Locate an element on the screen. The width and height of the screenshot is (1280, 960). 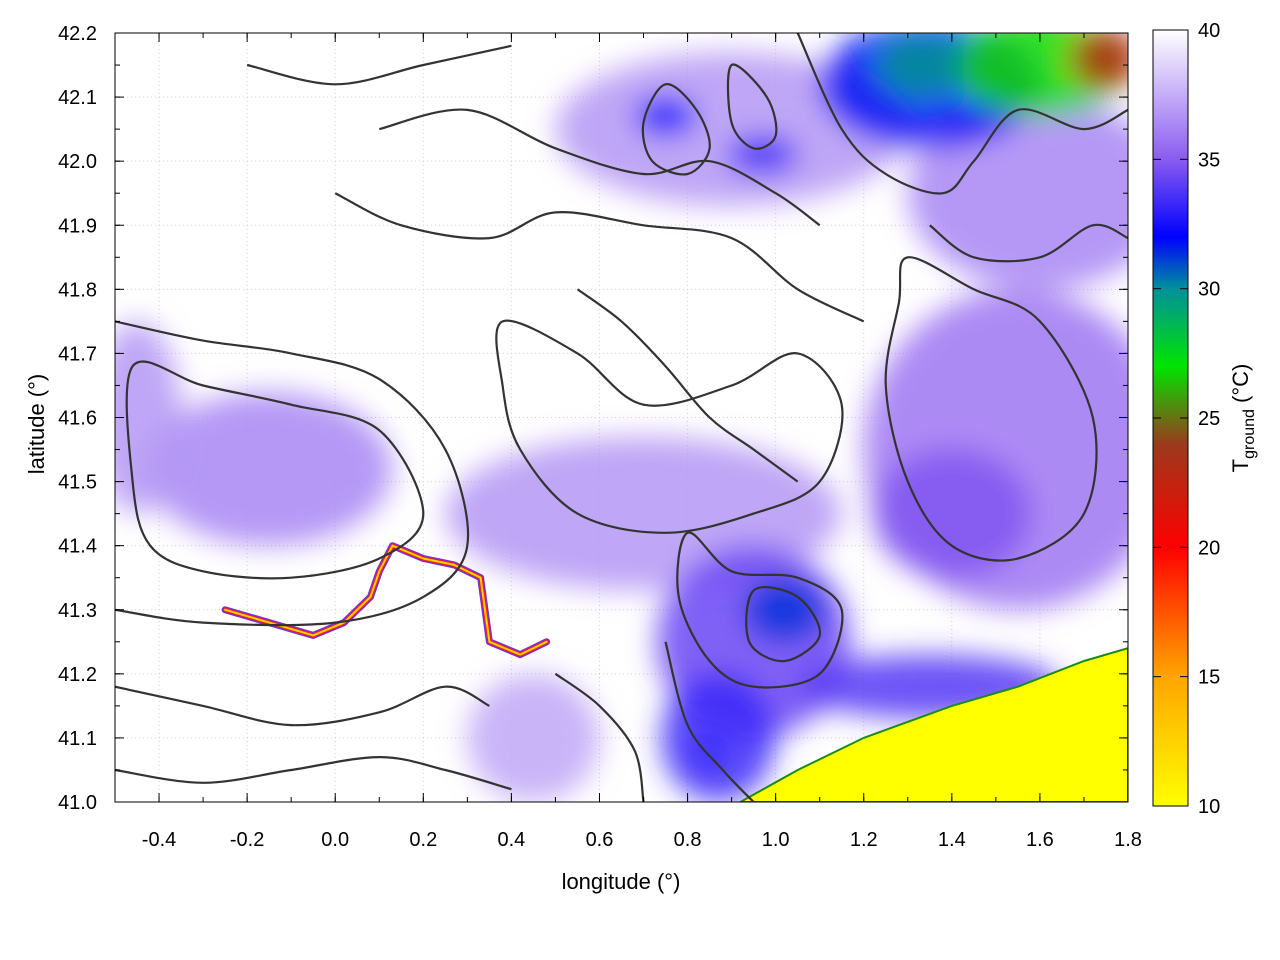
colorbar-tick-label-1: 15 is located at coordinates (1209, 678).